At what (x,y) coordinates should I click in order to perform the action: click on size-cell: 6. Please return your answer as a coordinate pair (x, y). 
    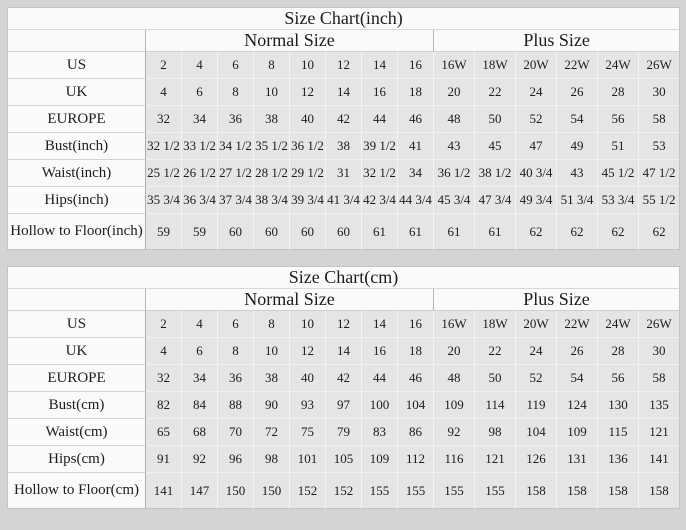
    Looking at the image, I should click on (200, 351).